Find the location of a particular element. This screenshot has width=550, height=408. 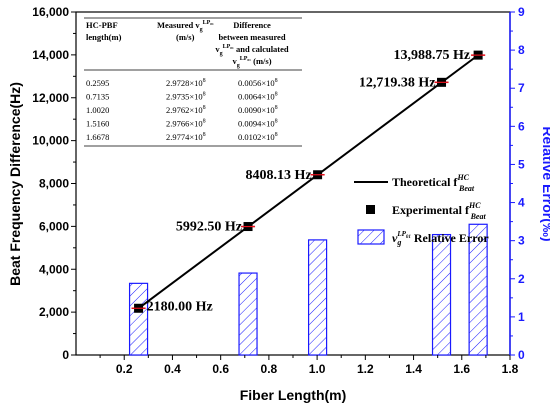

y-left-tick-label: 6,000 is located at coordinates (54, 226).